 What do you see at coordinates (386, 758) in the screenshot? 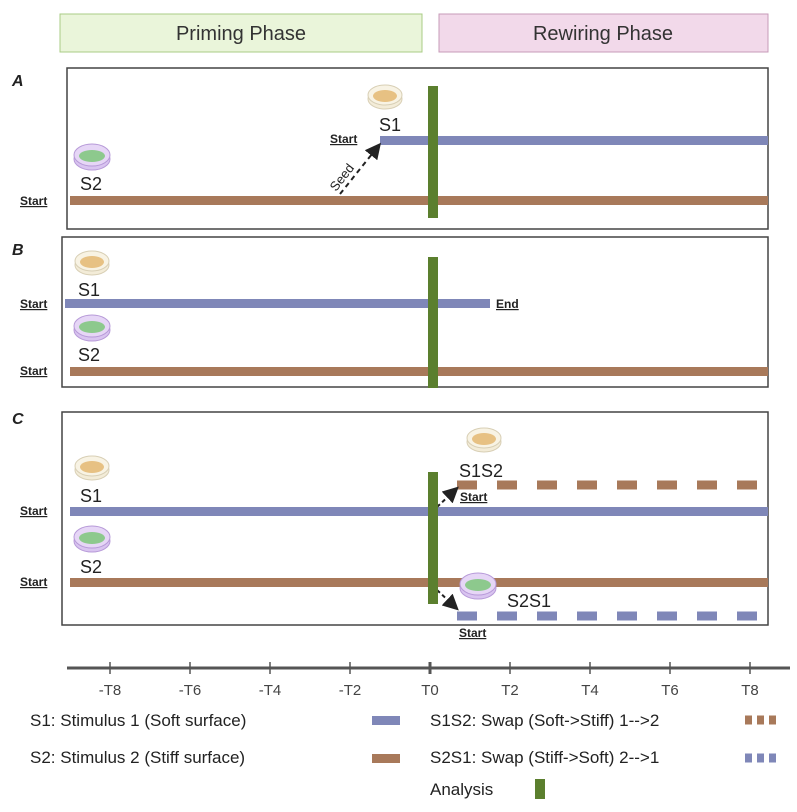
I see `legend-s2-swatch` at bounding box center [386, 758].